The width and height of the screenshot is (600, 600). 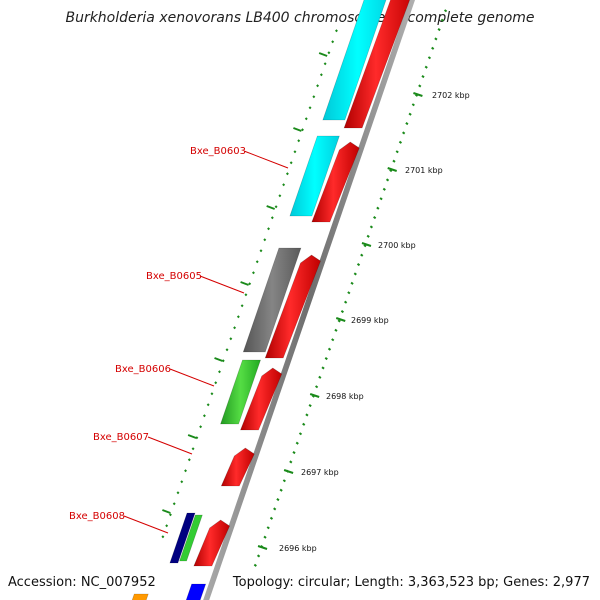 I want to click on cds-reverse-blue, so click(x=196, y=591).